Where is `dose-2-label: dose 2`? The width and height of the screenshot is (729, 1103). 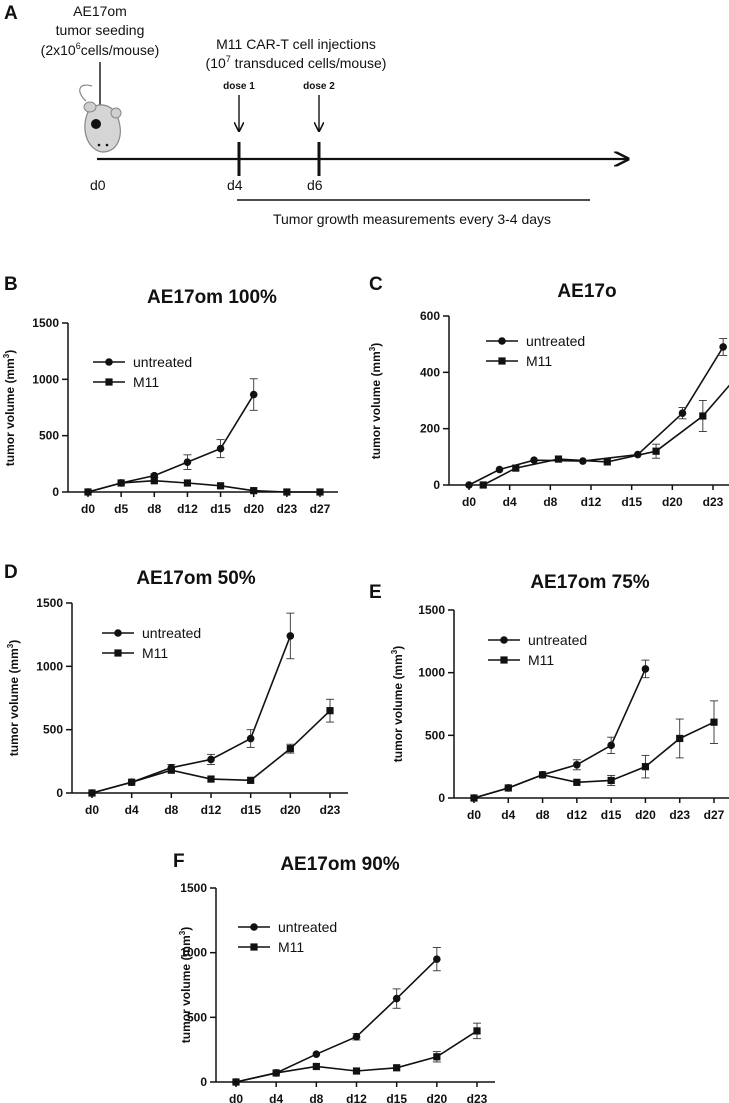 dose-2-label: dose 2 is located at coordinates (319, 86).